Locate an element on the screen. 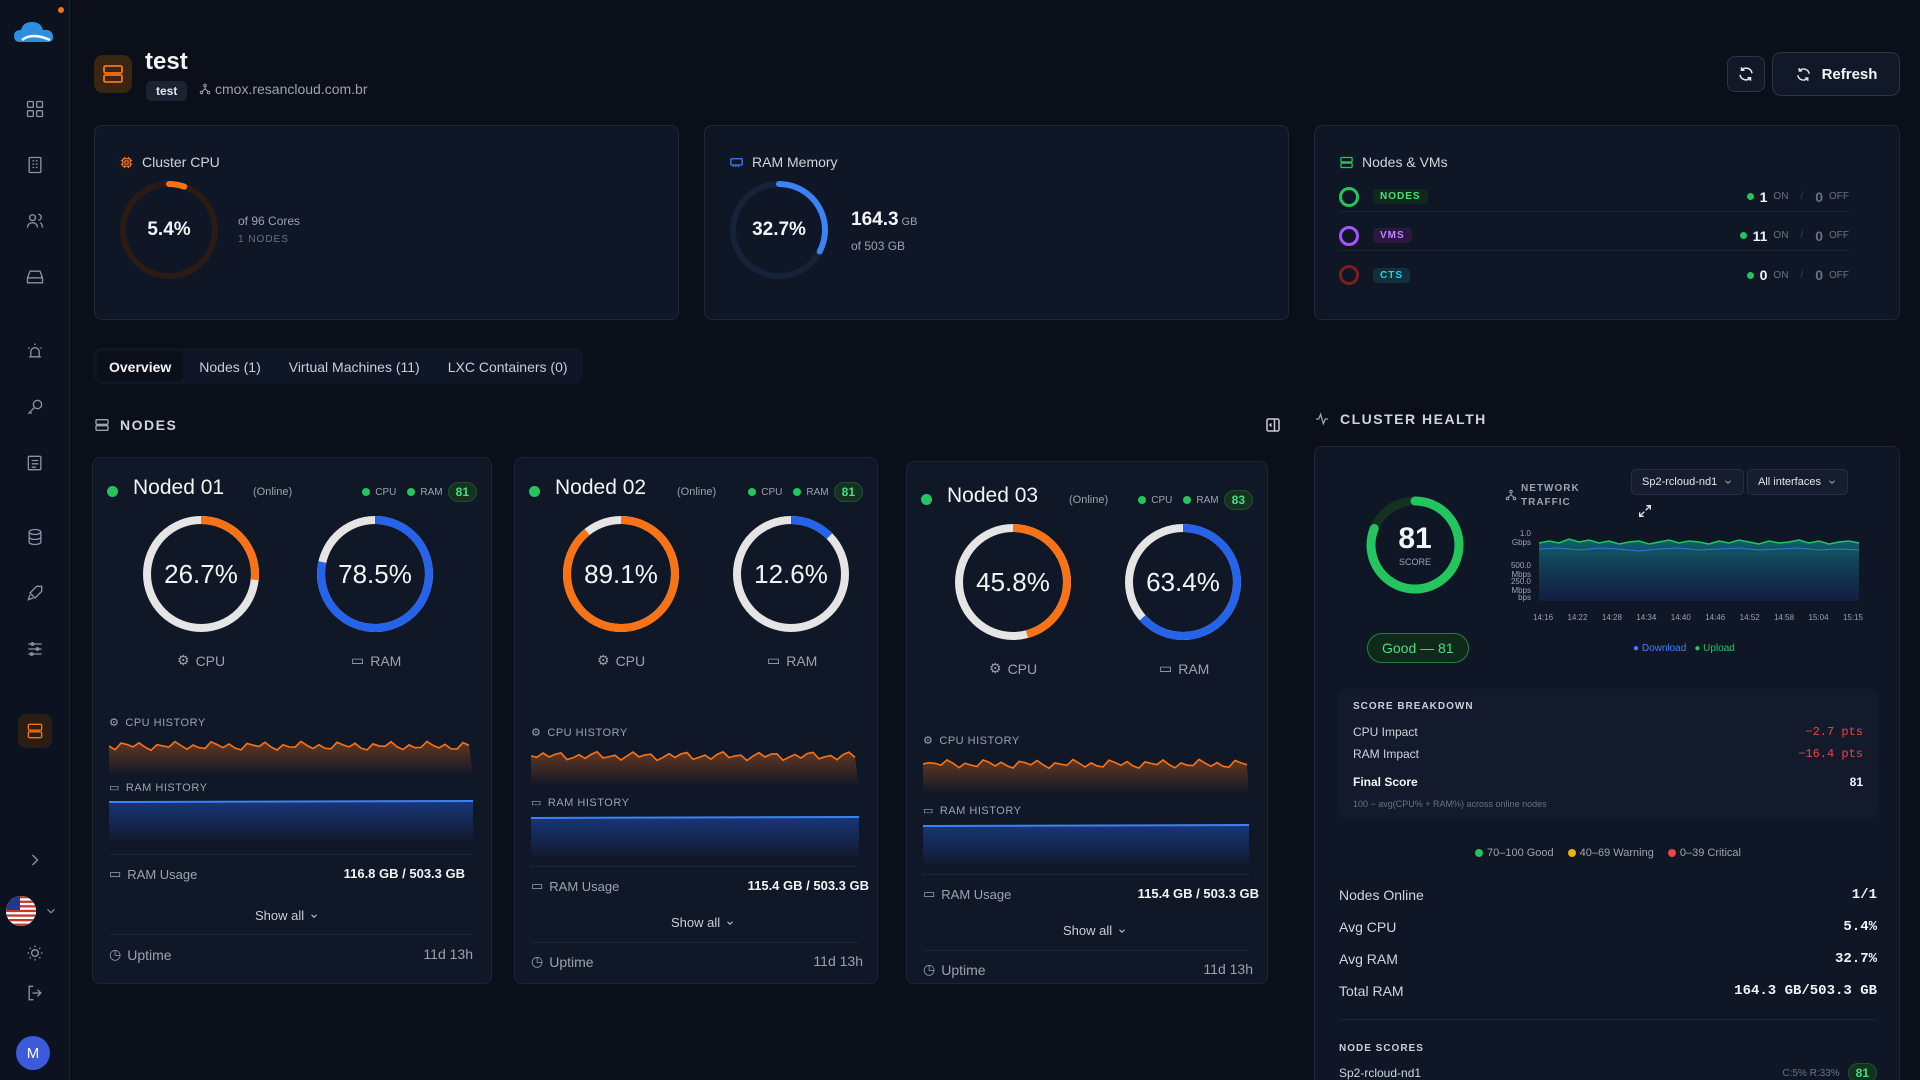 The width and height of the screenshot is (1920, 1080). node-score-row: Sp2-rcloud-nd1 C:5% R:33% 81 is located at coordinates (1608, 1071).